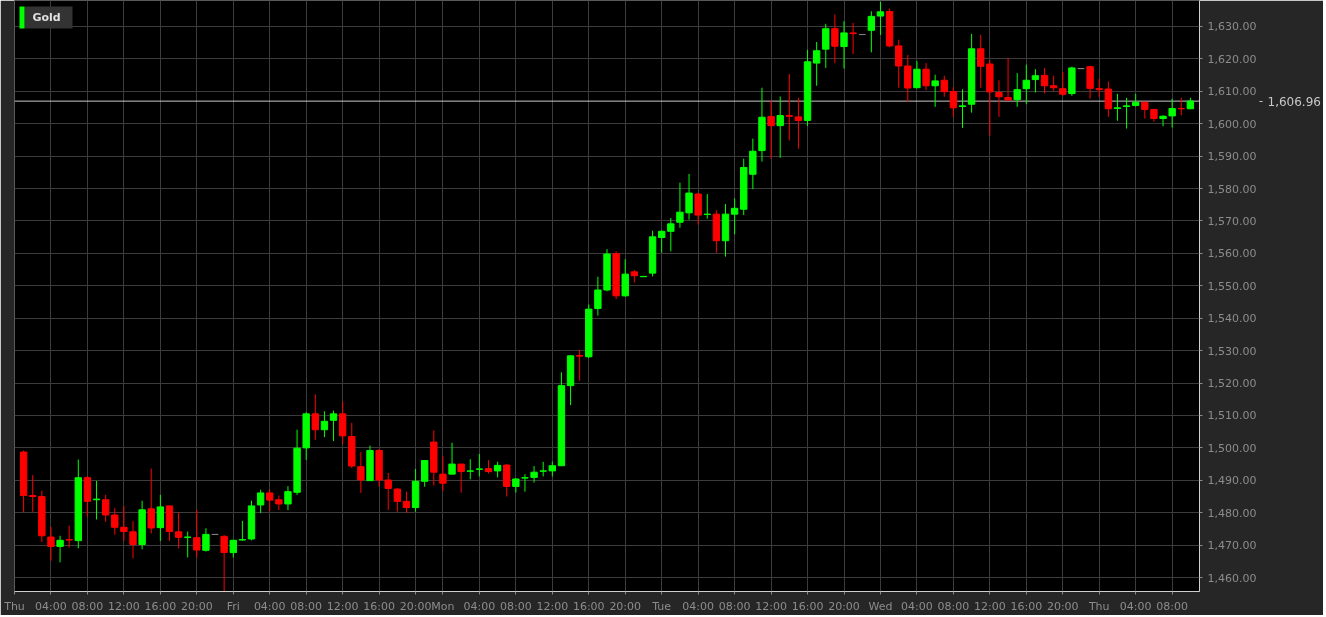 Image resolution: width=1326 pixels, height=617 pixels. What do you see at coordinates (1232, 189) in the screenshot?
I see `y-tick-label: 1,580.00` at bounding box center [1232, 189].